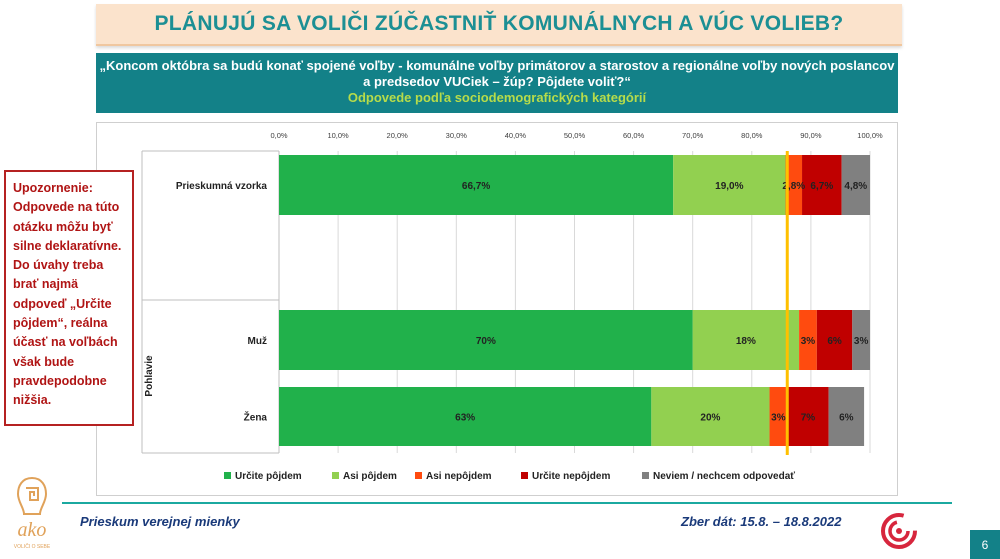 Image resolution: width=1000 pixels, height=559 pixels. Describe the element at coordinates (53, 188) in the screenshot. I see `warning-line: Upozornenie:` at that location.